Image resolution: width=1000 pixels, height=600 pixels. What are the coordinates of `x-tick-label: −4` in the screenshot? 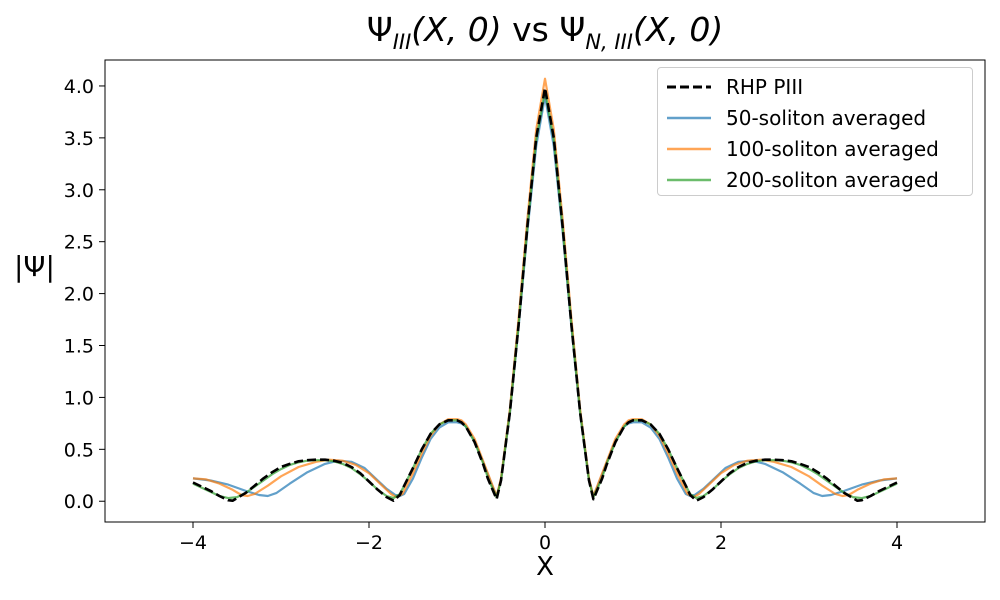 It's located at (193, 543).